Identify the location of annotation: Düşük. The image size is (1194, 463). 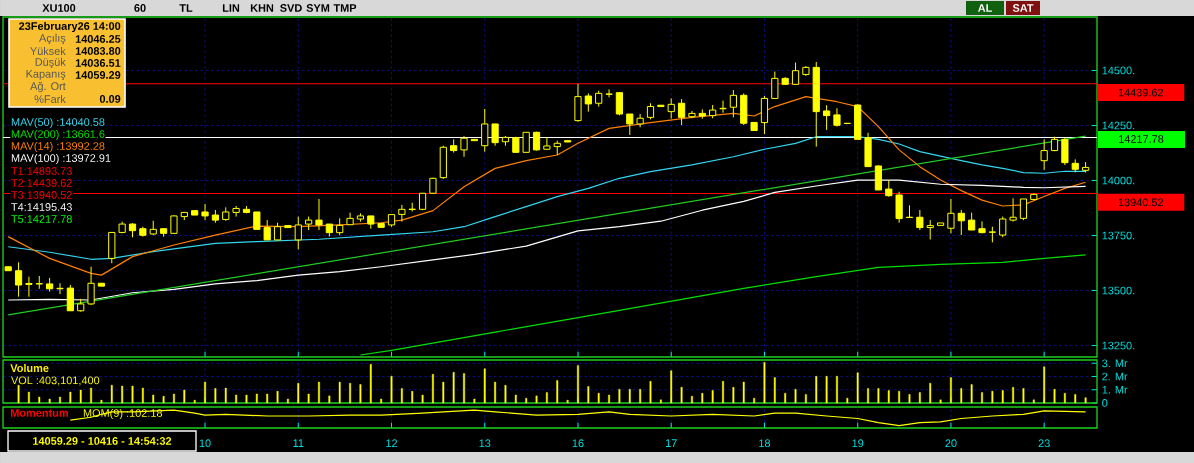
(50, 63).